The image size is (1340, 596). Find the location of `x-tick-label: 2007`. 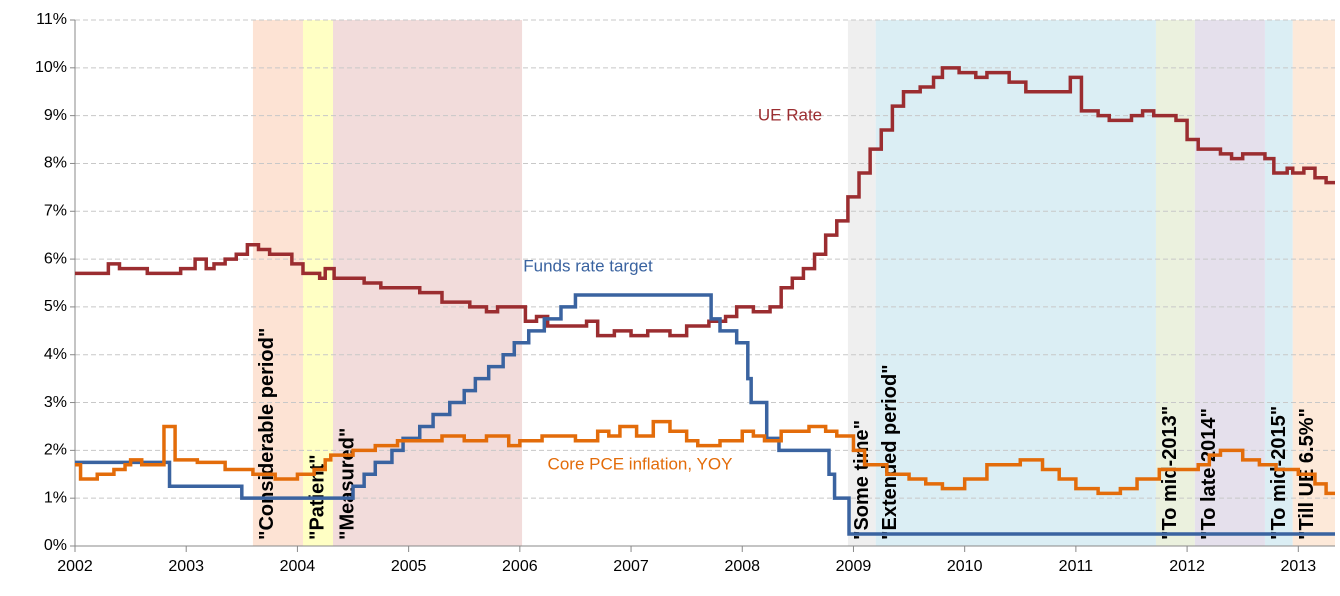

x-tick-label: 2007 is located at coordinates (631, 566).